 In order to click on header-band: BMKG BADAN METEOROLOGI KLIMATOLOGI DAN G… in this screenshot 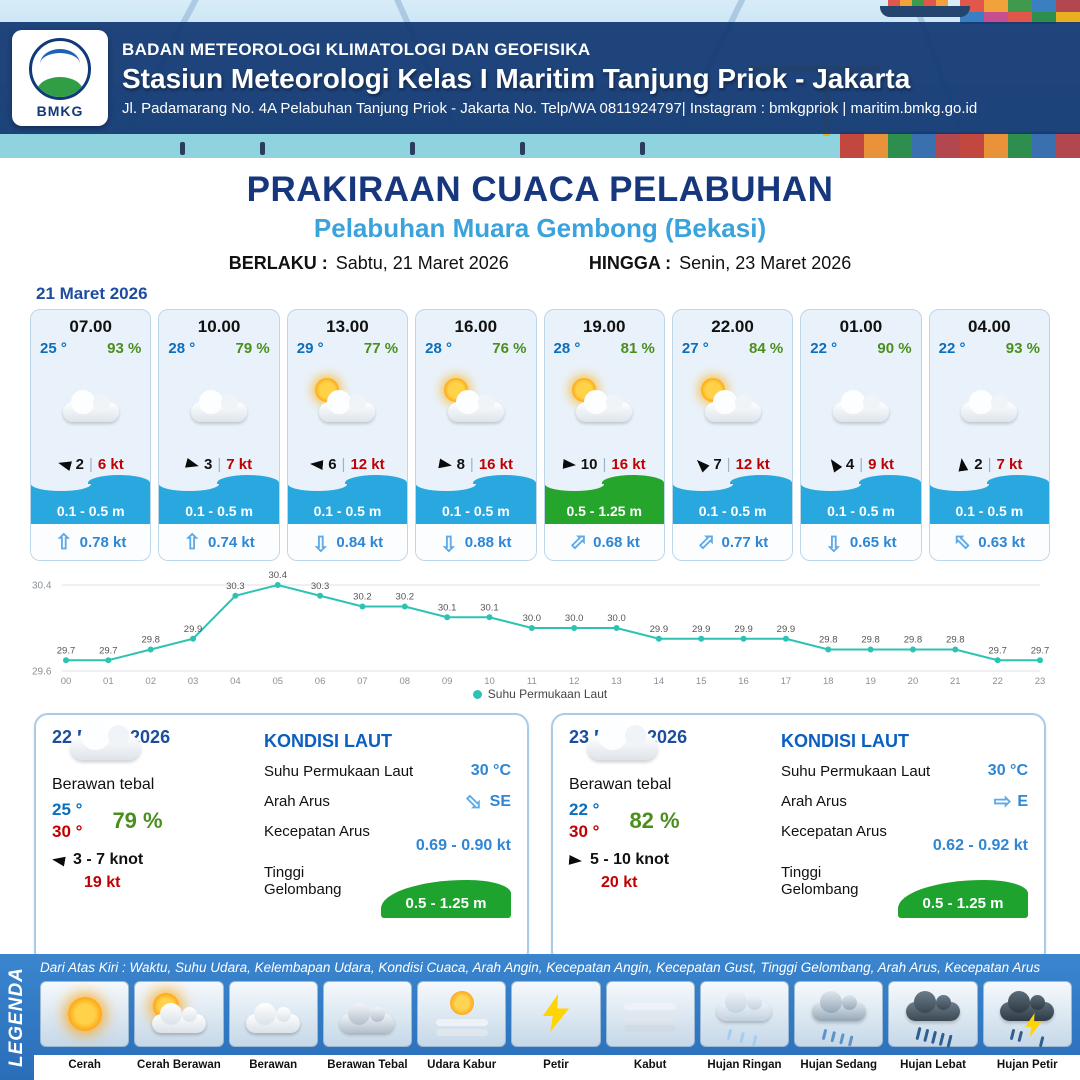, I will do `click(540, 78)`.